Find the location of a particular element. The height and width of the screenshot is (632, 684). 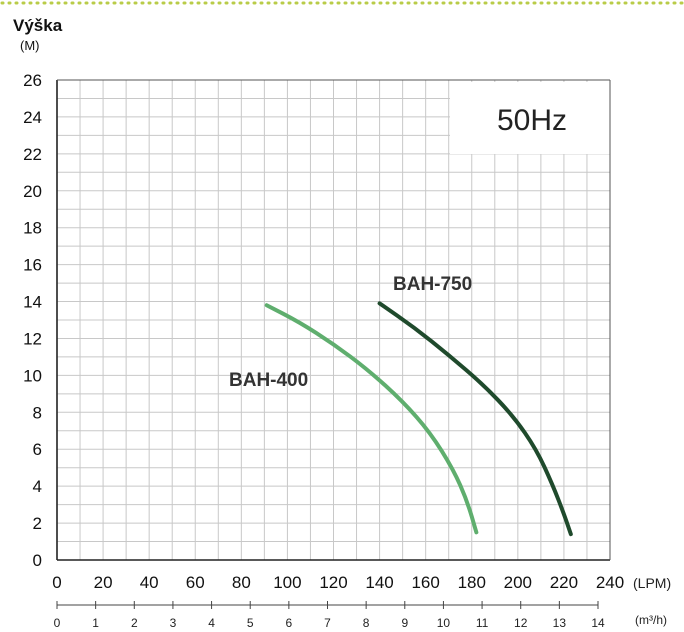

series-label-bah-400: BAH-400 is located at coordinates (268, 380).